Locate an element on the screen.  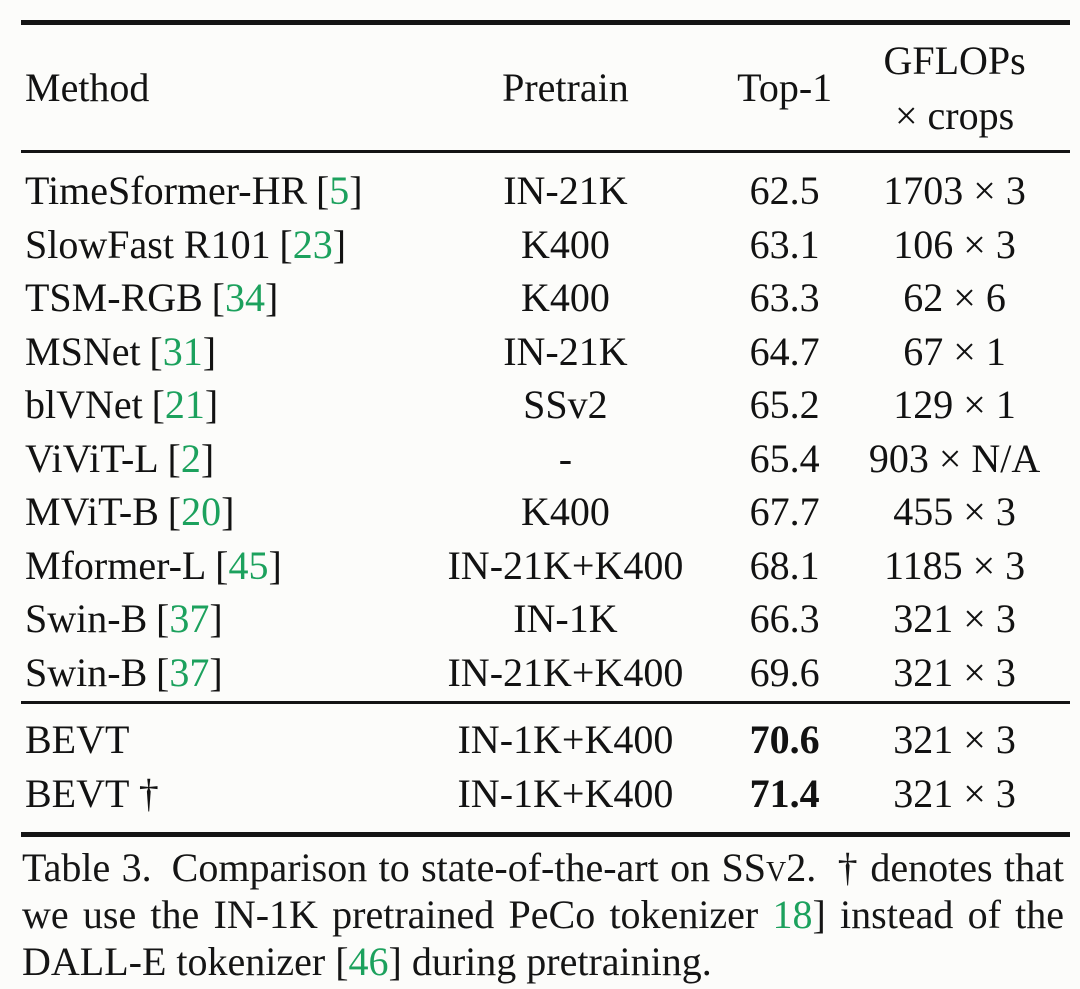
method-name: BEVT is located at coordinates (77, 740).